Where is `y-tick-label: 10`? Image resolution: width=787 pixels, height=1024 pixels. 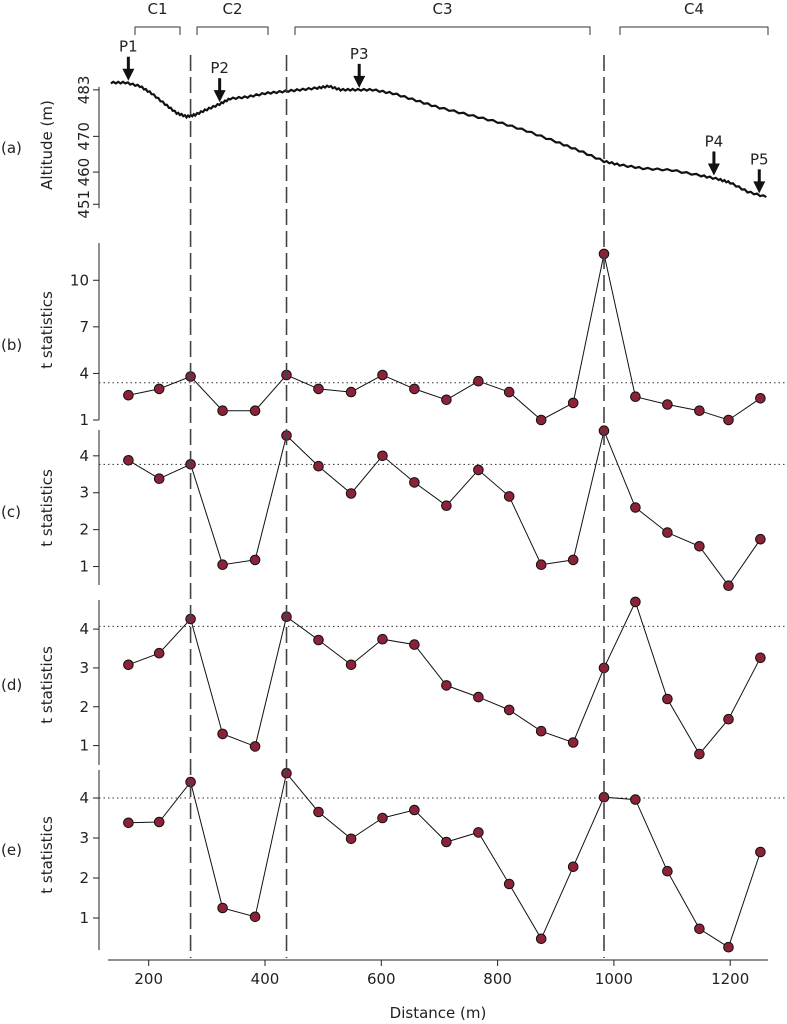
y-tick-label: 10 is located at coordinates (79, 280).